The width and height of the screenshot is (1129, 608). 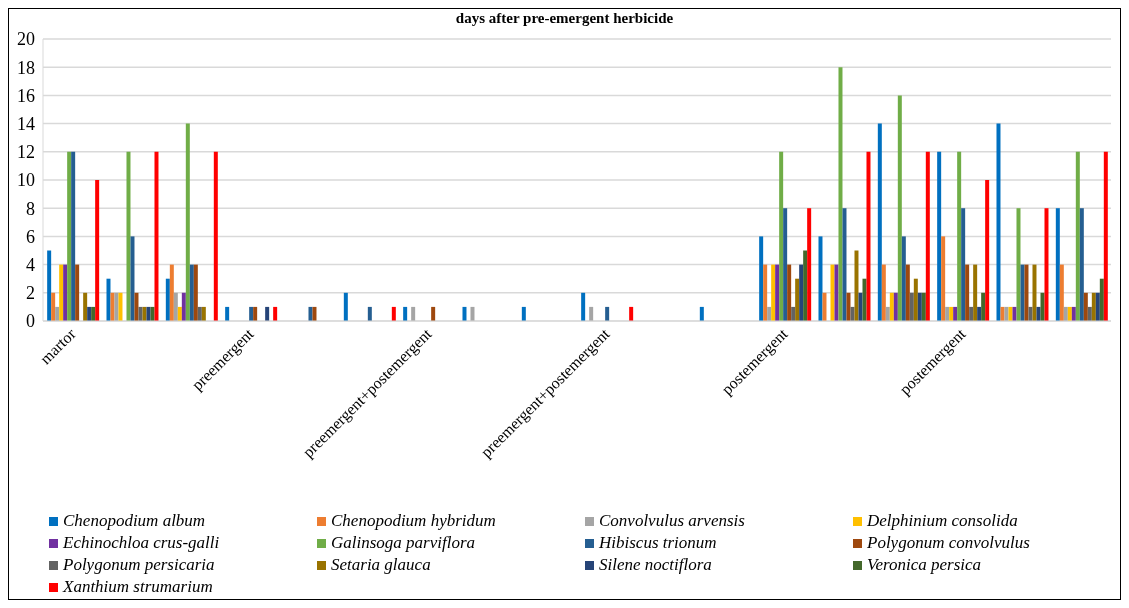 What do you see at coordinates (30, 321) in the screenshot?
I see `y-tick-label: 0` at bounding box center [30, 321].